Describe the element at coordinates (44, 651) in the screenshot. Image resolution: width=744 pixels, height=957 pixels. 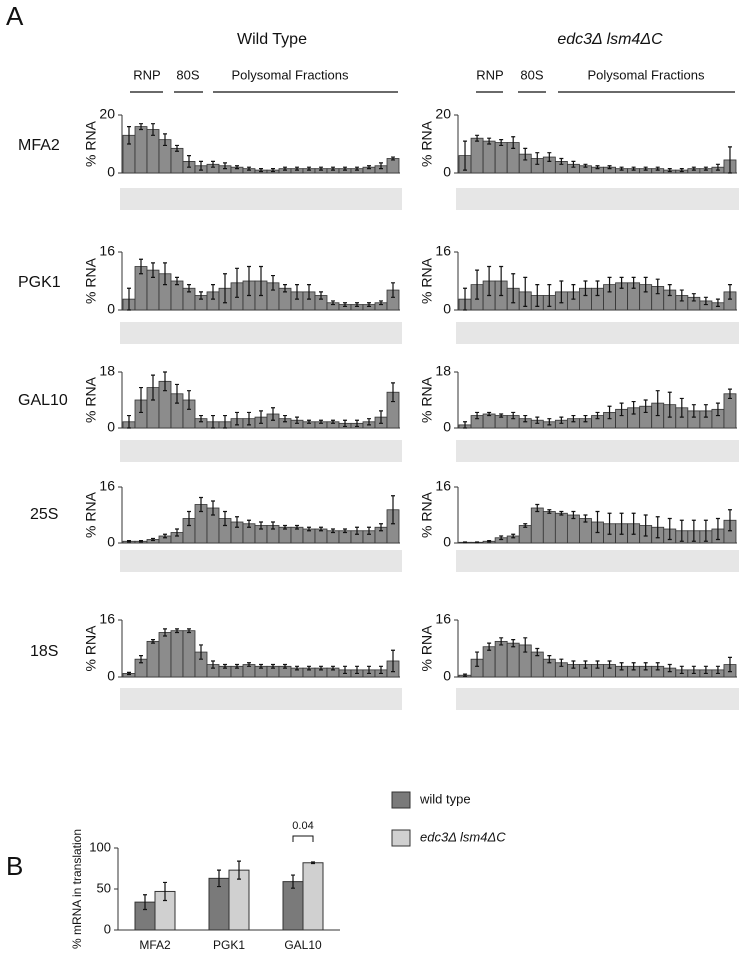
I see `row-label: 18S` at that location.